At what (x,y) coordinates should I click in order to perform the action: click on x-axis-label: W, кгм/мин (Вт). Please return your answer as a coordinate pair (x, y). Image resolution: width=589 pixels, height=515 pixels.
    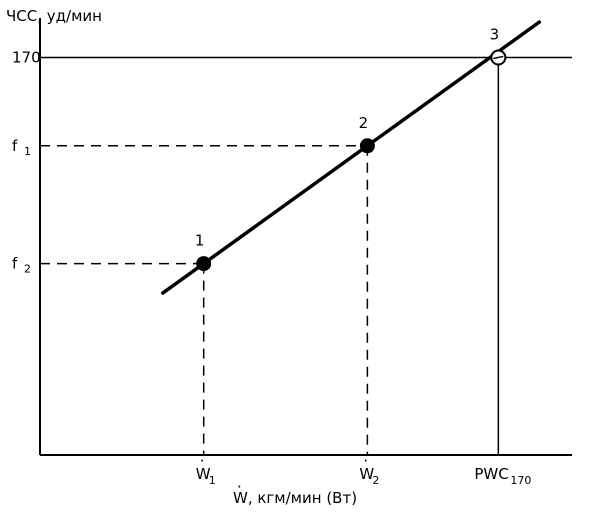
    Looking at the image, I should click on (295, 498).